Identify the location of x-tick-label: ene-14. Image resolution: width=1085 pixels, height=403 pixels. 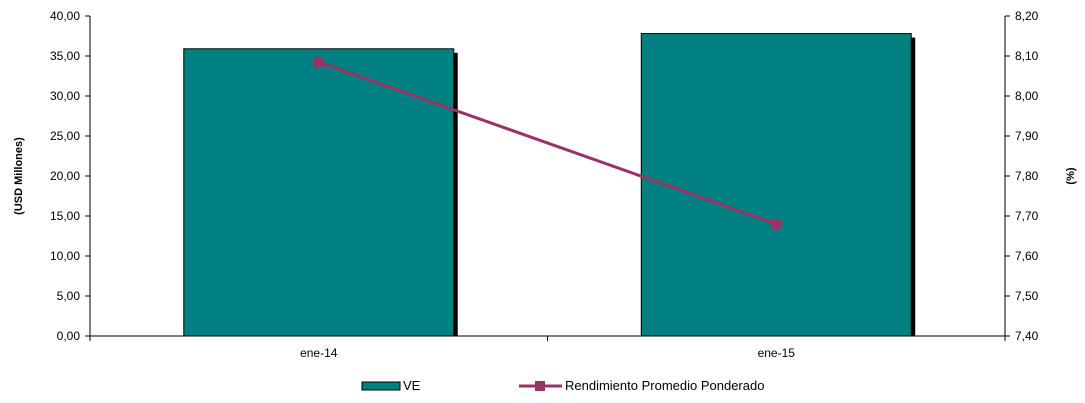
(319, 353).